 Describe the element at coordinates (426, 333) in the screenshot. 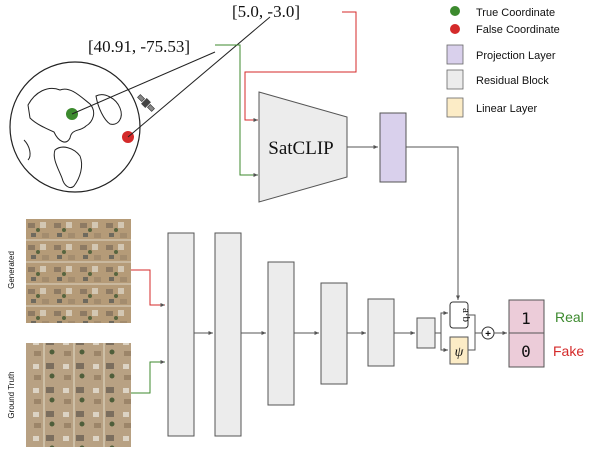

I see `feature-vector` at that location.